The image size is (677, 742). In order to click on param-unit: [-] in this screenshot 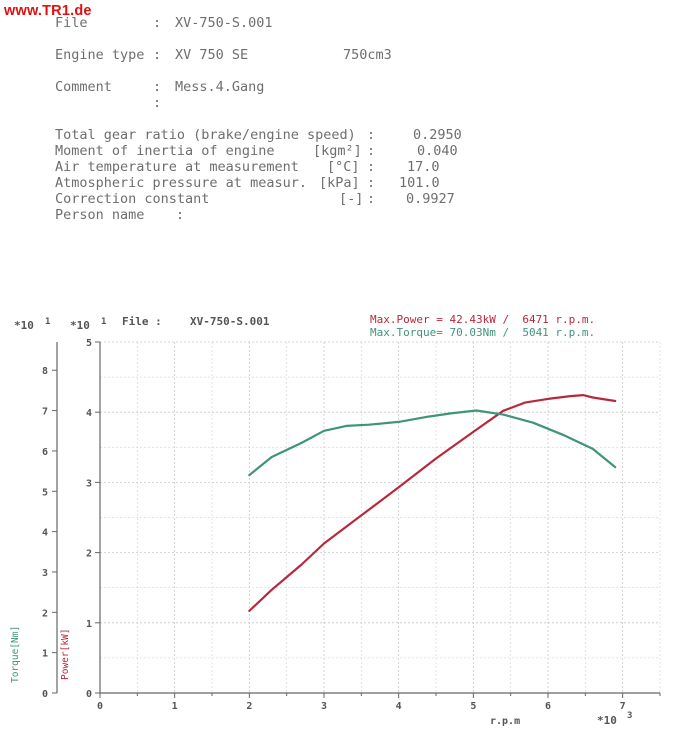, I will do `click(351, 199)`.